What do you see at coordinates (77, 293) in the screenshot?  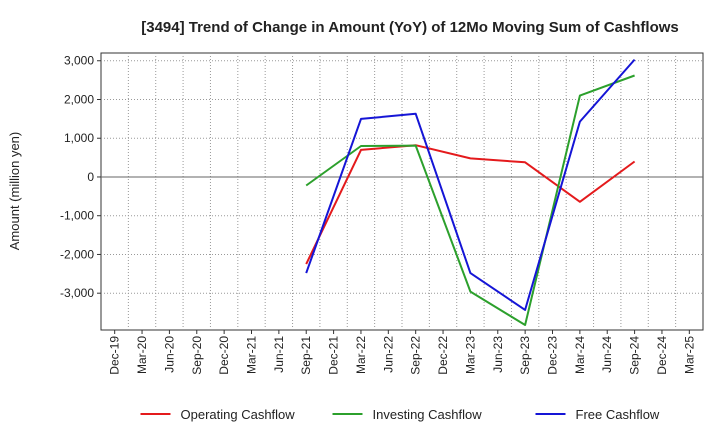 I see `y-tick-label: -3,000` at bounding box center [77, 293].